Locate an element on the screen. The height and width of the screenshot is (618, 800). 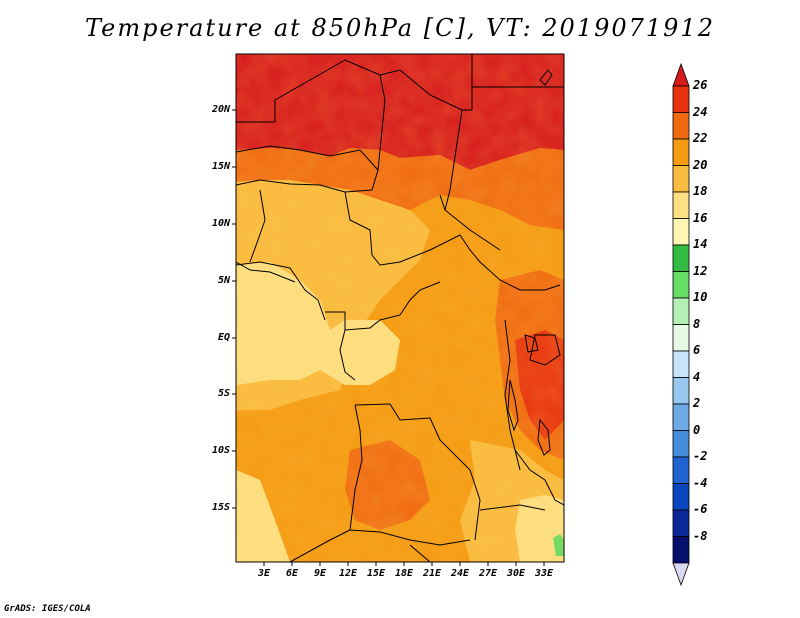
colorbar-label: 22 is located at coordinates (700, 138).